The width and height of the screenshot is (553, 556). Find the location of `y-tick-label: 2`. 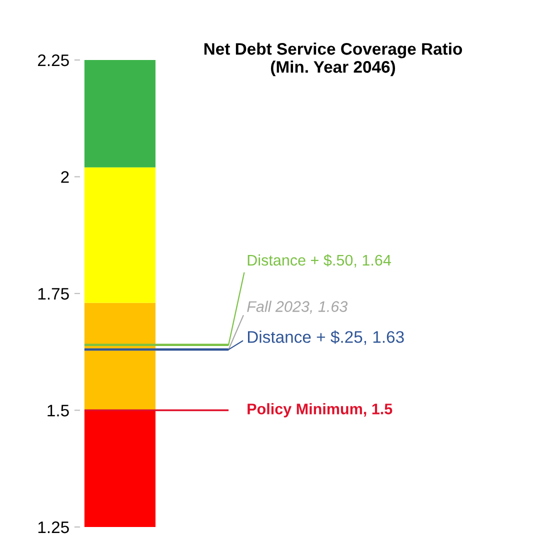

y-tick-label: 2 is located at coordinates (65, 177).